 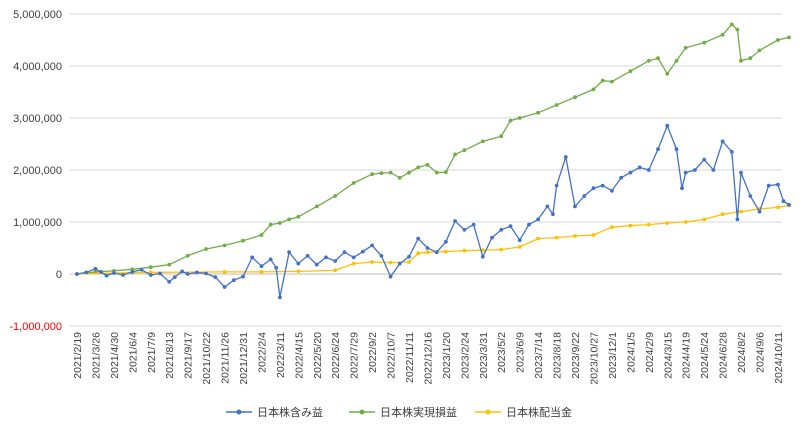 What do you see at coordinates (724, 355) in the screenshot?
I see `x-tick-label: 2024/6/28` at bounding box center [724, 355].